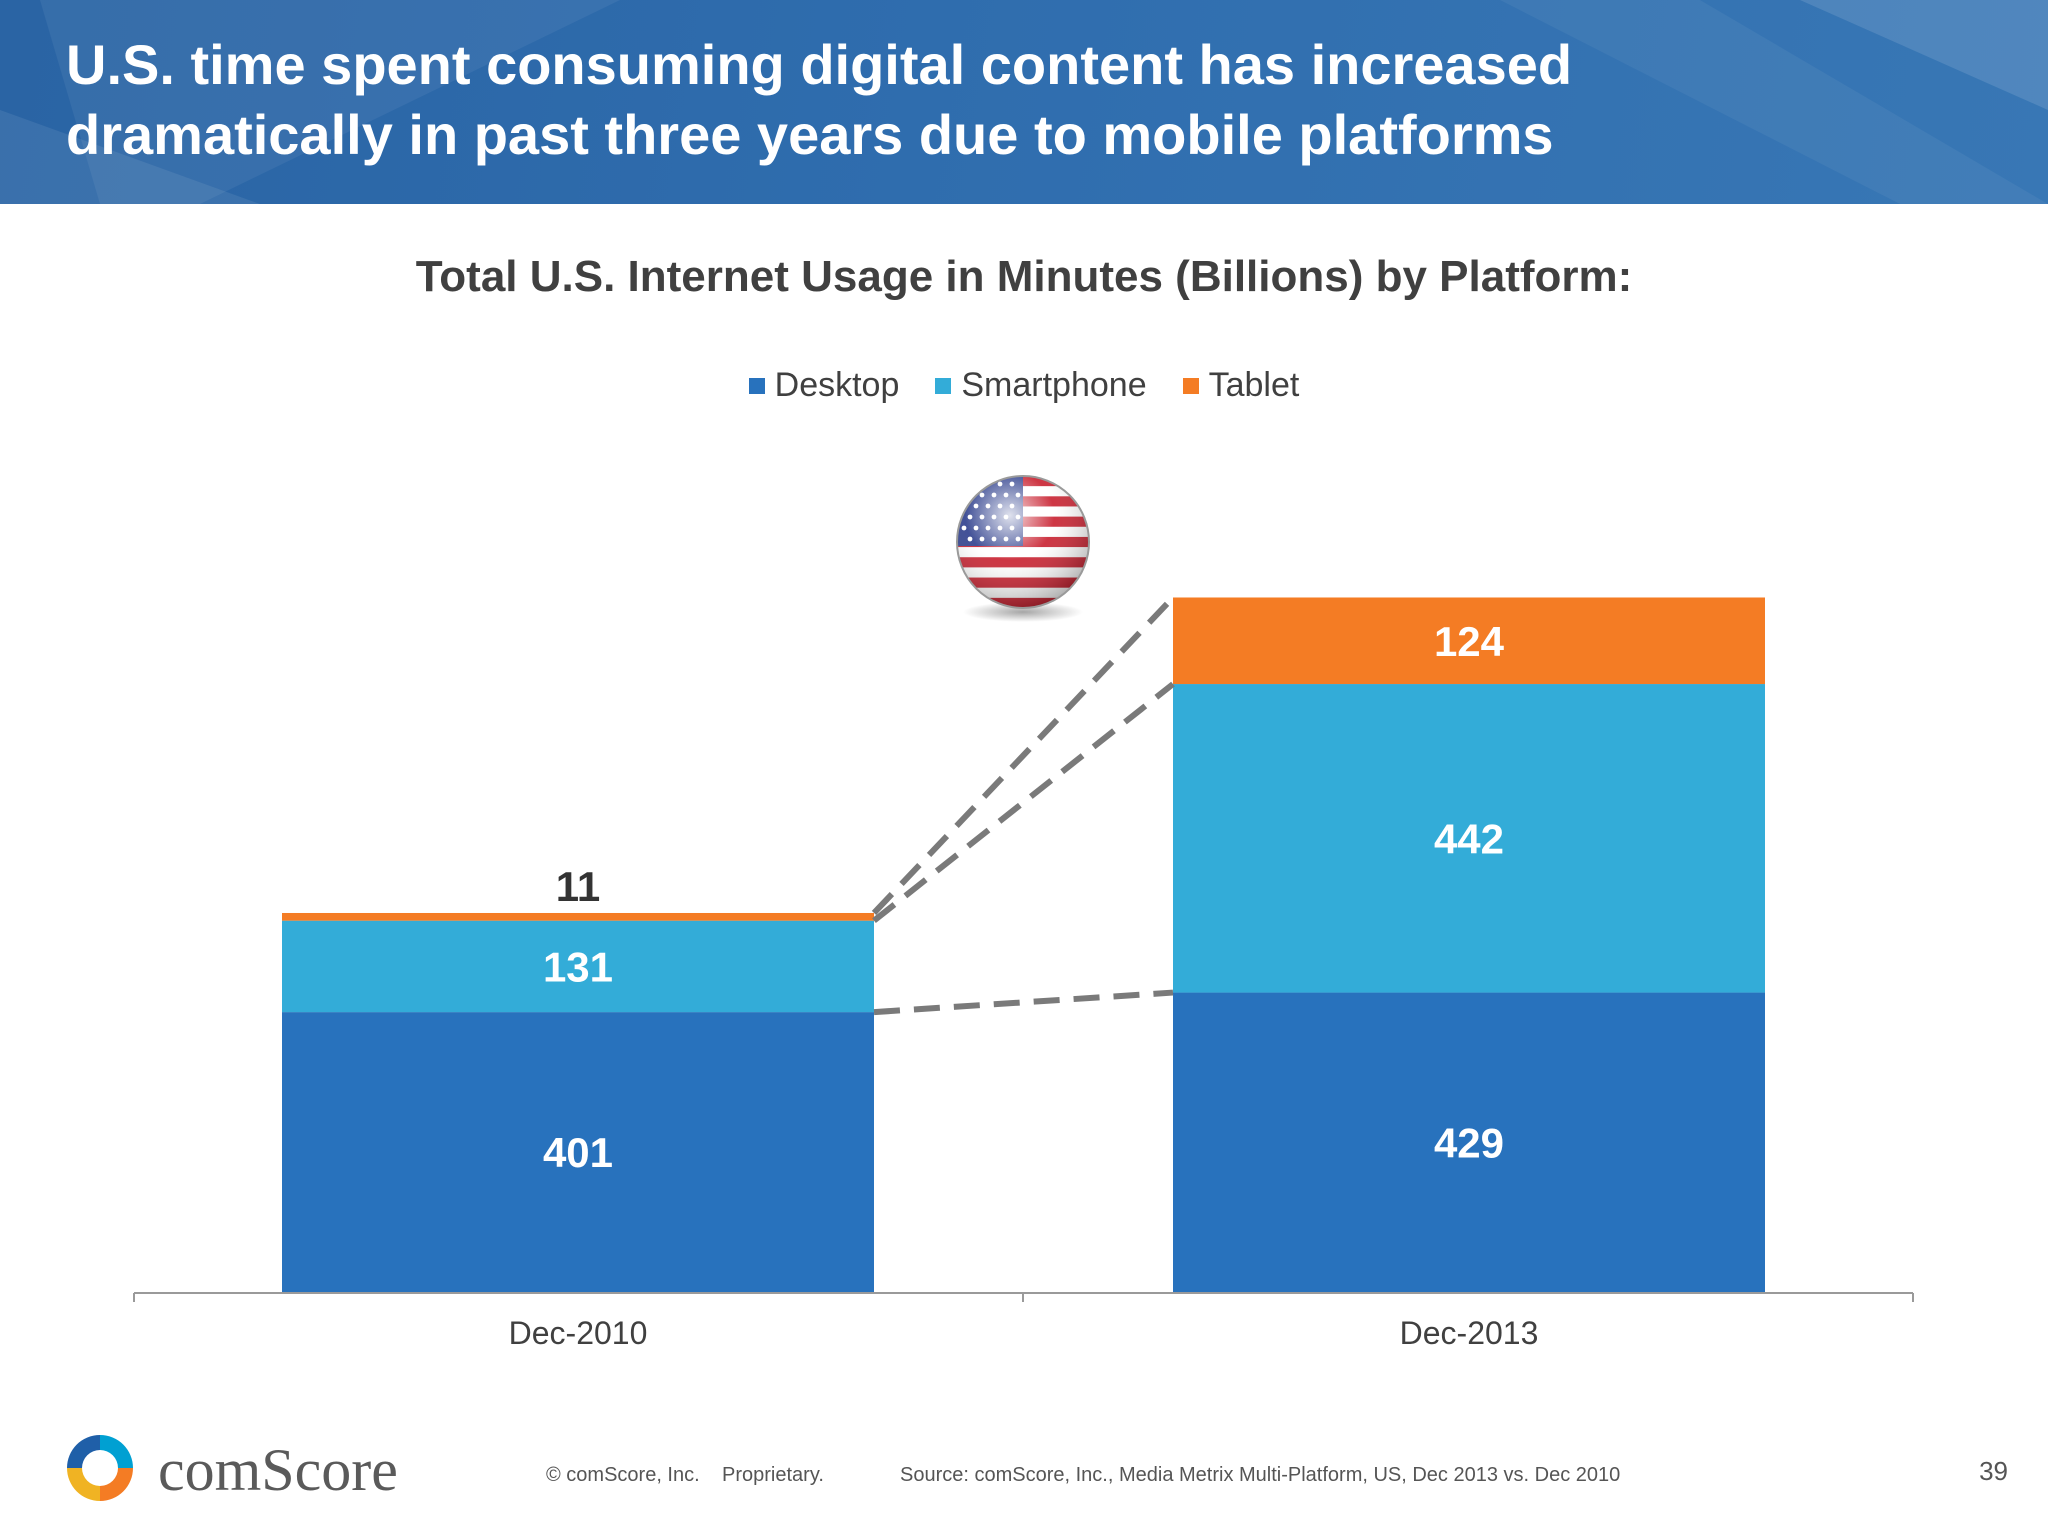  What do you see at coordinates (578, 916) in the screenshot?
I see `bar-tablet-dec-2010` at bounding box center [578, 916].